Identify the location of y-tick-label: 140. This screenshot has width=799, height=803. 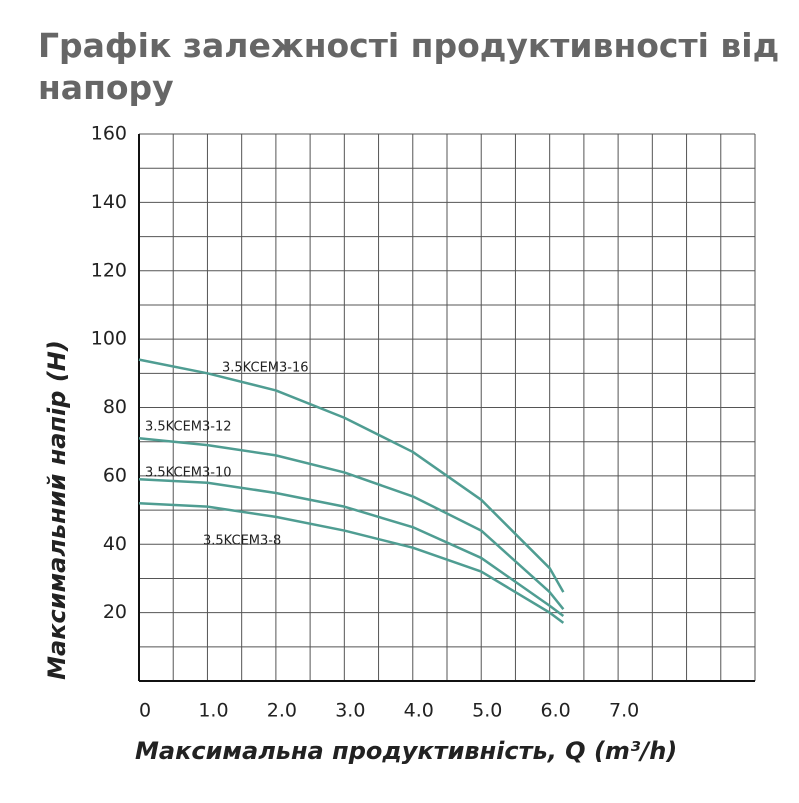
(109, 202).